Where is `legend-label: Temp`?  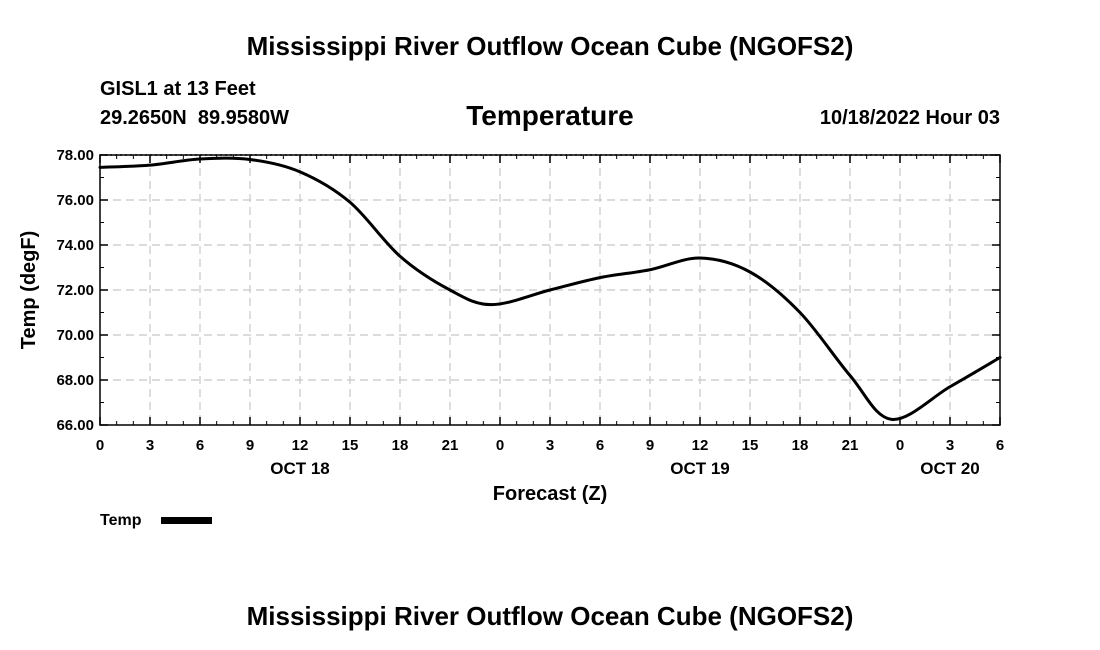 legend-label: Temp is located at coordinates (121, 520).